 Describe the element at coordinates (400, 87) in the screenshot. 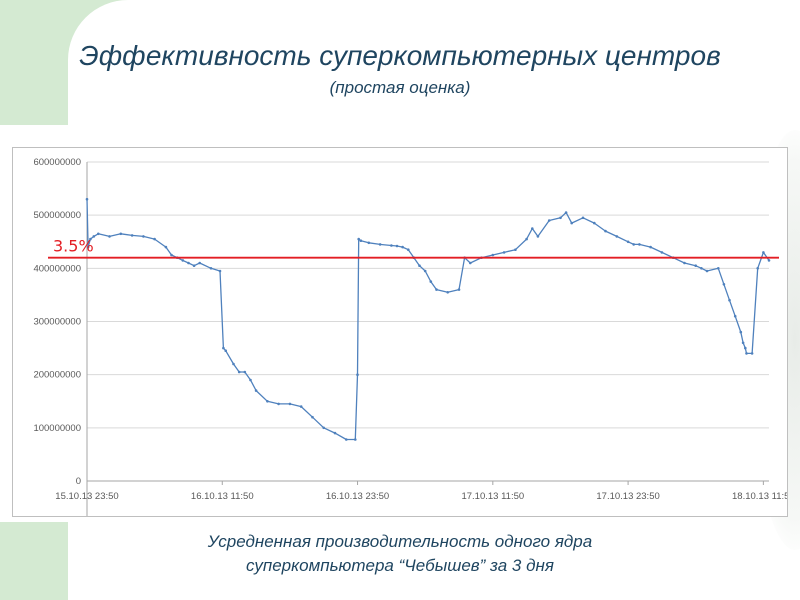

I see `slide-subtitle: (простая оценка)` at that location.